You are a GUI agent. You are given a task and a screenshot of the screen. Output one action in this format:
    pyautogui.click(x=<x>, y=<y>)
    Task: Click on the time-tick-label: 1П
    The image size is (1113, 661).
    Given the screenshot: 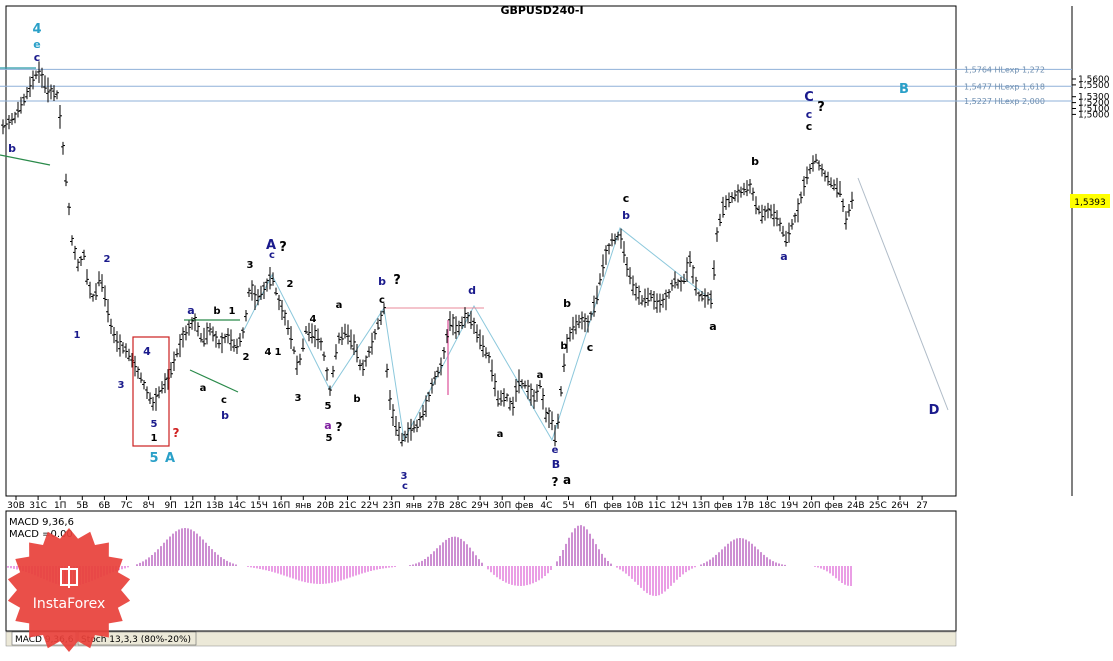 What is the action you would take?
    pyautogui.click(x=60, y=506)
    